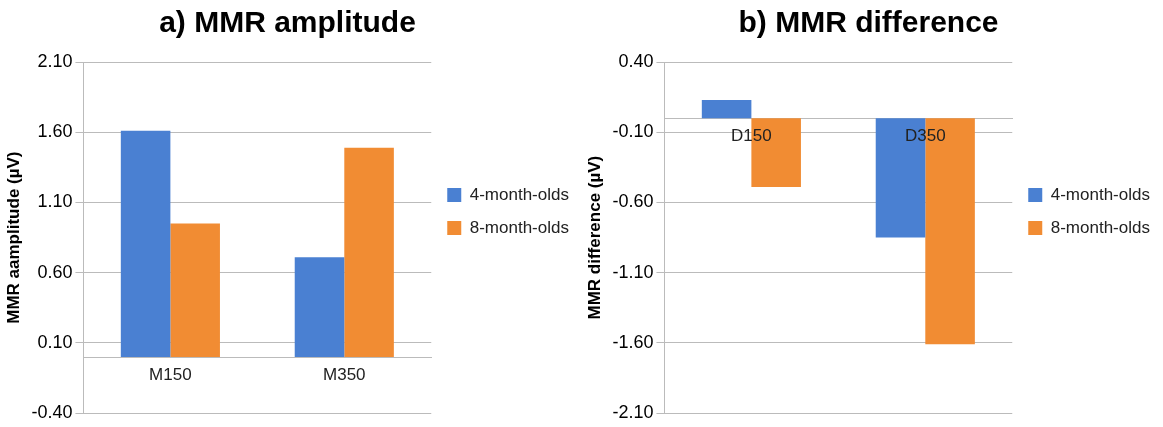 This screenshot has height=427, width=1163. I want to click on x-tick-label: M150, so click(170, 375).